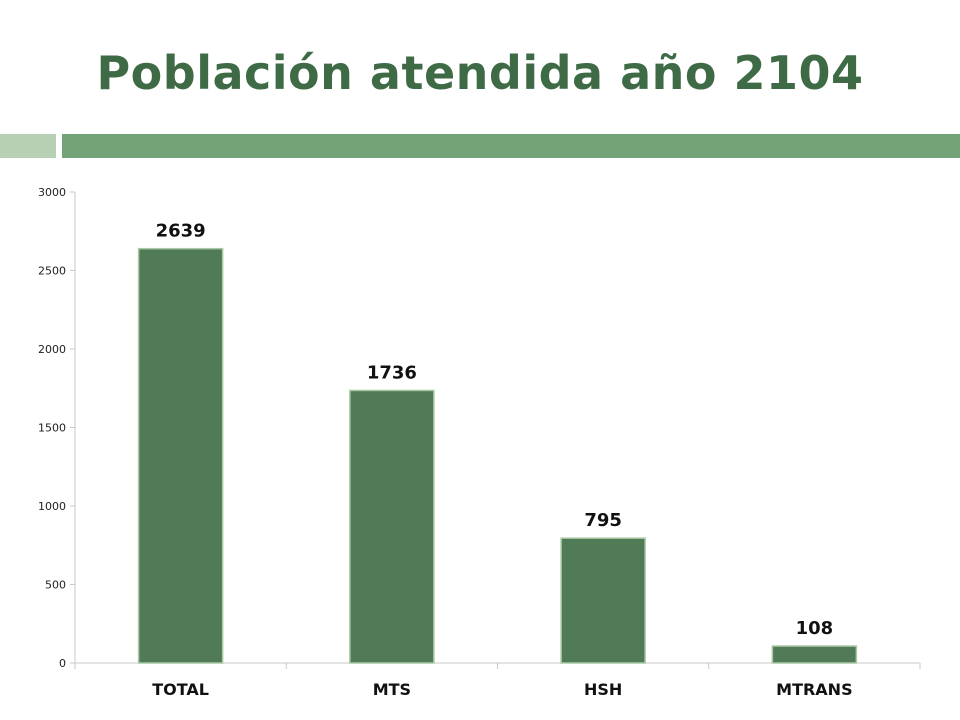 Image resolution: width=960 pixels, height=720 pixels. Describe the element at coordinates (52, 506) in the screenshot. I see `y-tick-label: 1000` at that location.